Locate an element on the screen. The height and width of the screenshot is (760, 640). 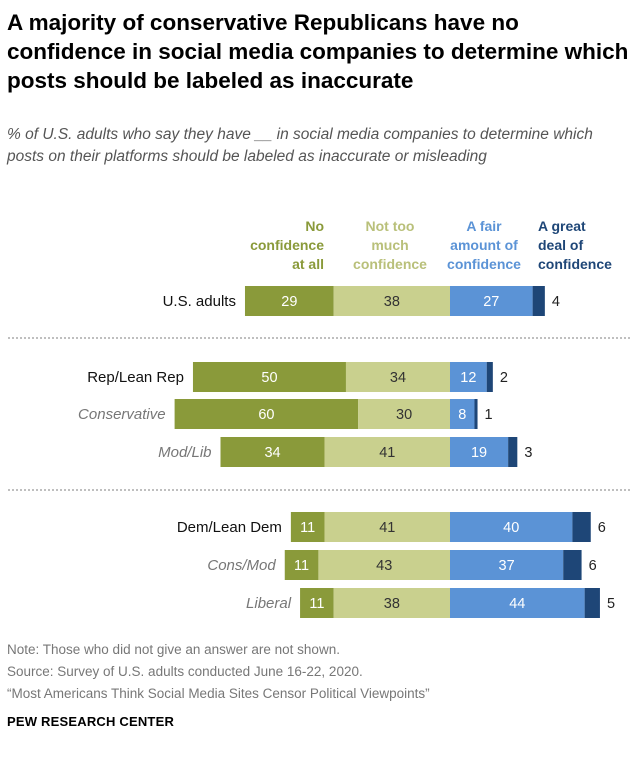
legend-header-line: amount of is located at coordinates (484, 245).